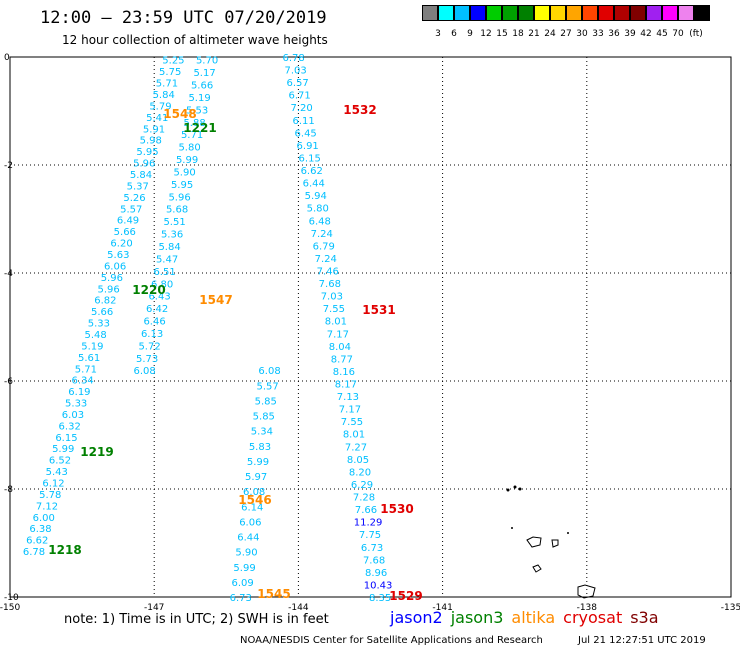 The image size is (740, 650). Describe the element at coordinates (470, 34) in the screenshot. I see `scale-label: 9` at that location.